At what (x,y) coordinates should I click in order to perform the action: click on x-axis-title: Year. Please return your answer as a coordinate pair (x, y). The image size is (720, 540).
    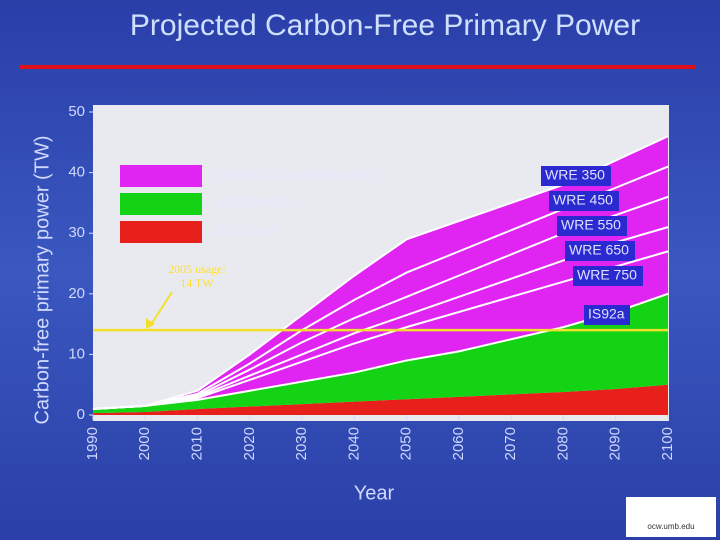
    Looking at the image, I should click on (374, 493).